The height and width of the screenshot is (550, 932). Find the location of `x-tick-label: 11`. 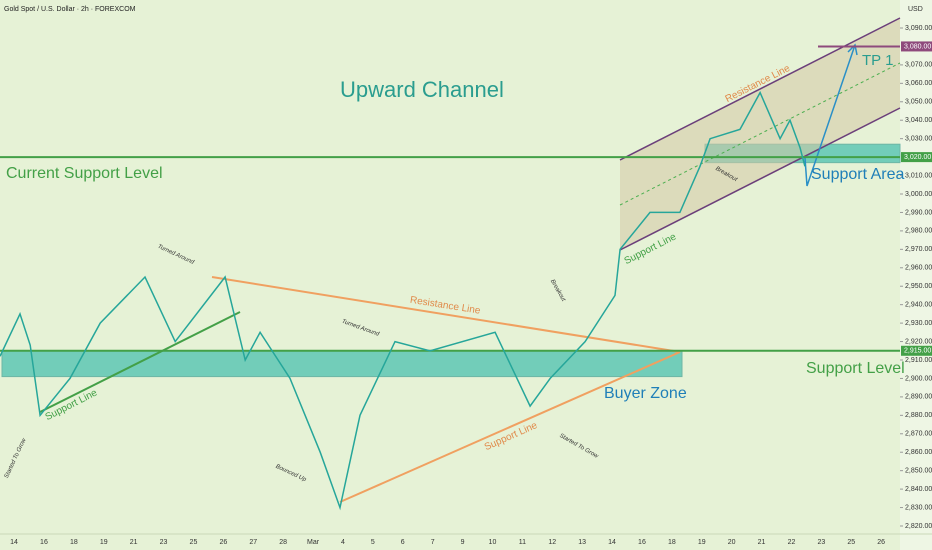

x-tick-label: 11 is located at coordinates (522, 542).